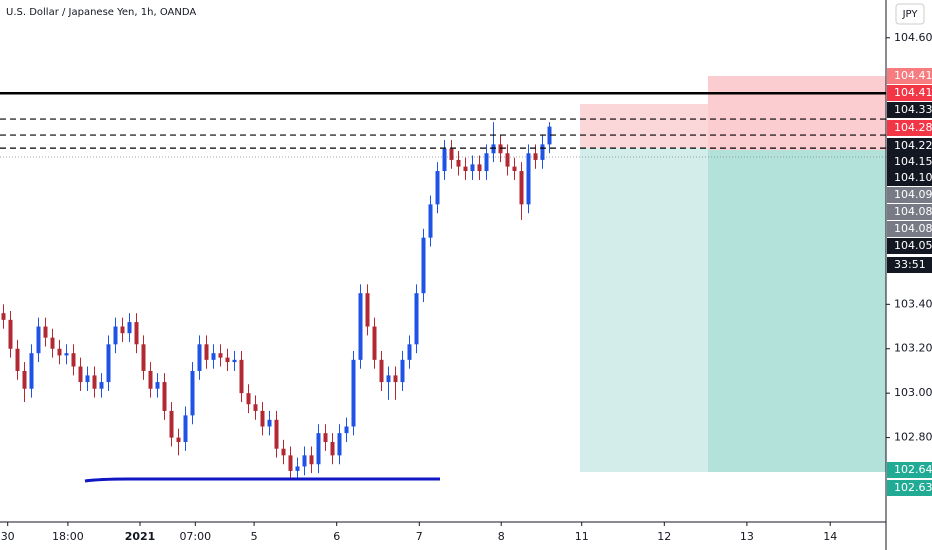 The height and width of the screenshot is (550, 932). Describe the element at coordinates (195, 536) in the screenshot. I see `x-tick-label: 07:00` at that location.